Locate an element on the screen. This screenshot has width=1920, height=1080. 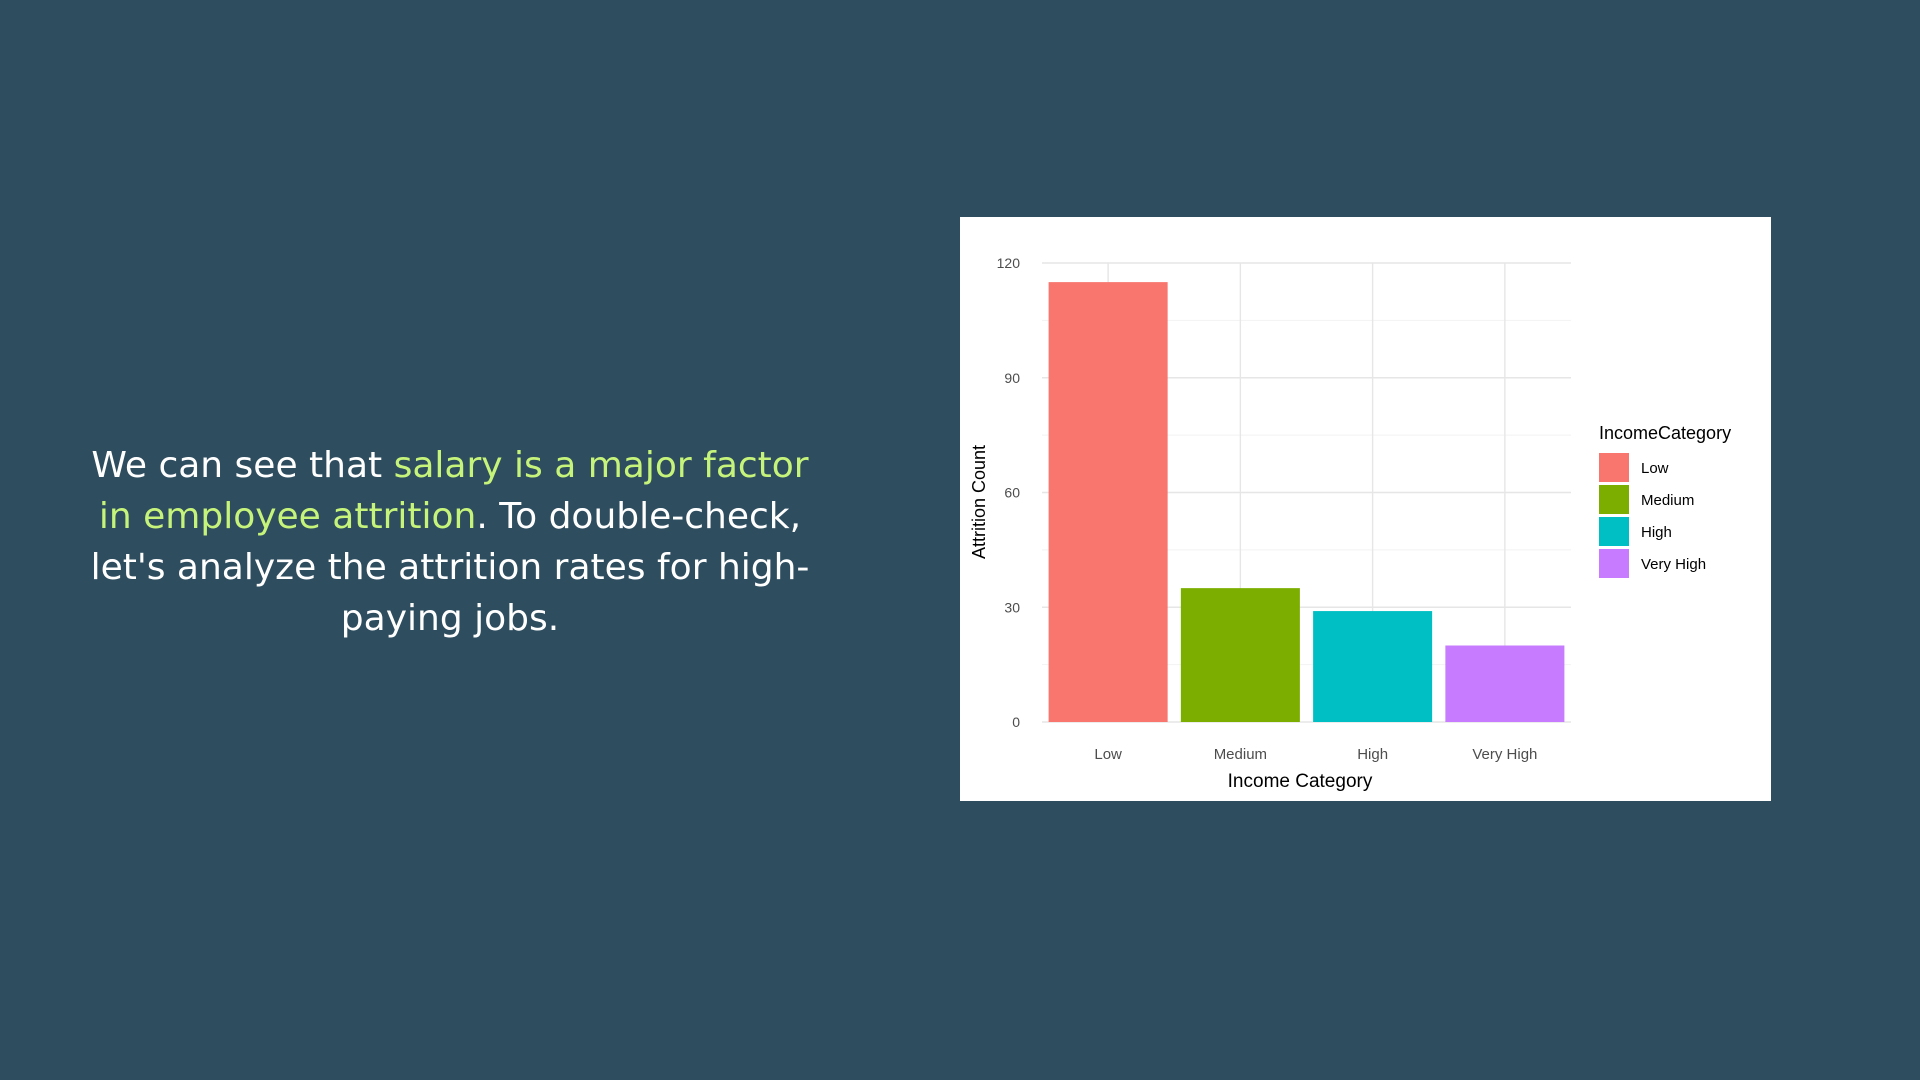
legend: IncomeCategory Low Medium High Very High is located at coordinates (1665, 500).